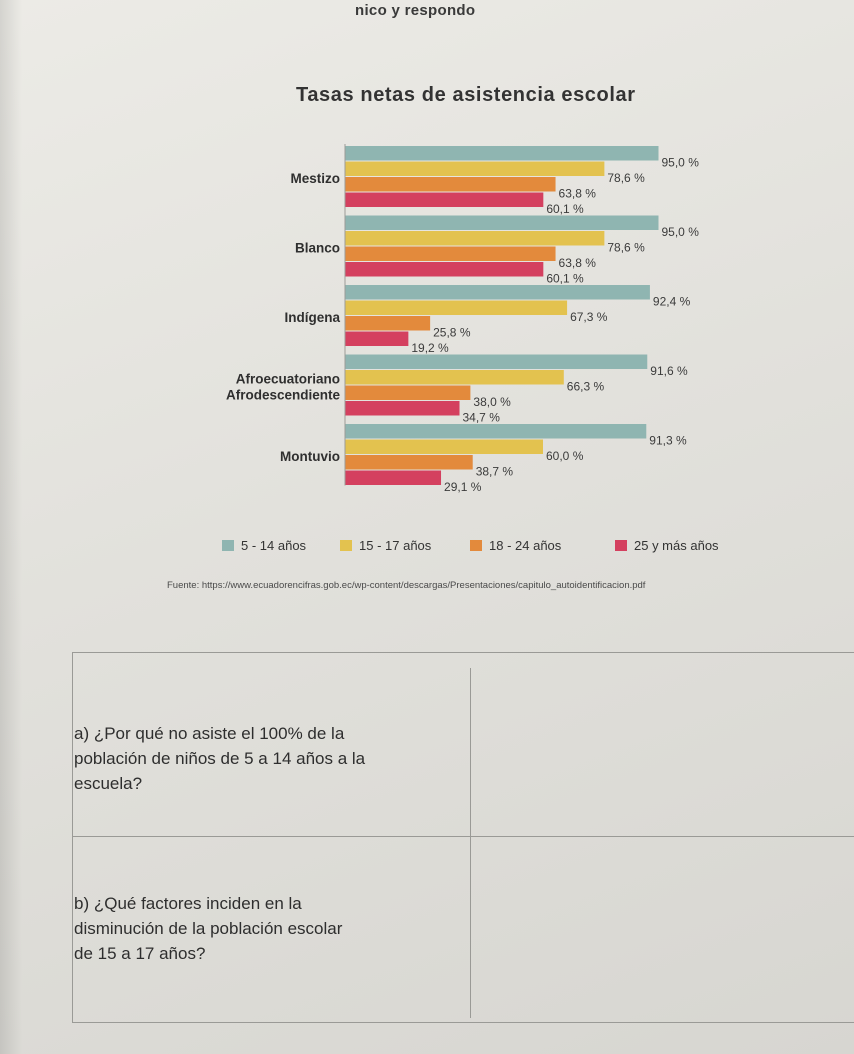  Describe the element at coordinates (288, 379) in the screenshot. I see `category-label-line: Afroecuatoriano` at that location.